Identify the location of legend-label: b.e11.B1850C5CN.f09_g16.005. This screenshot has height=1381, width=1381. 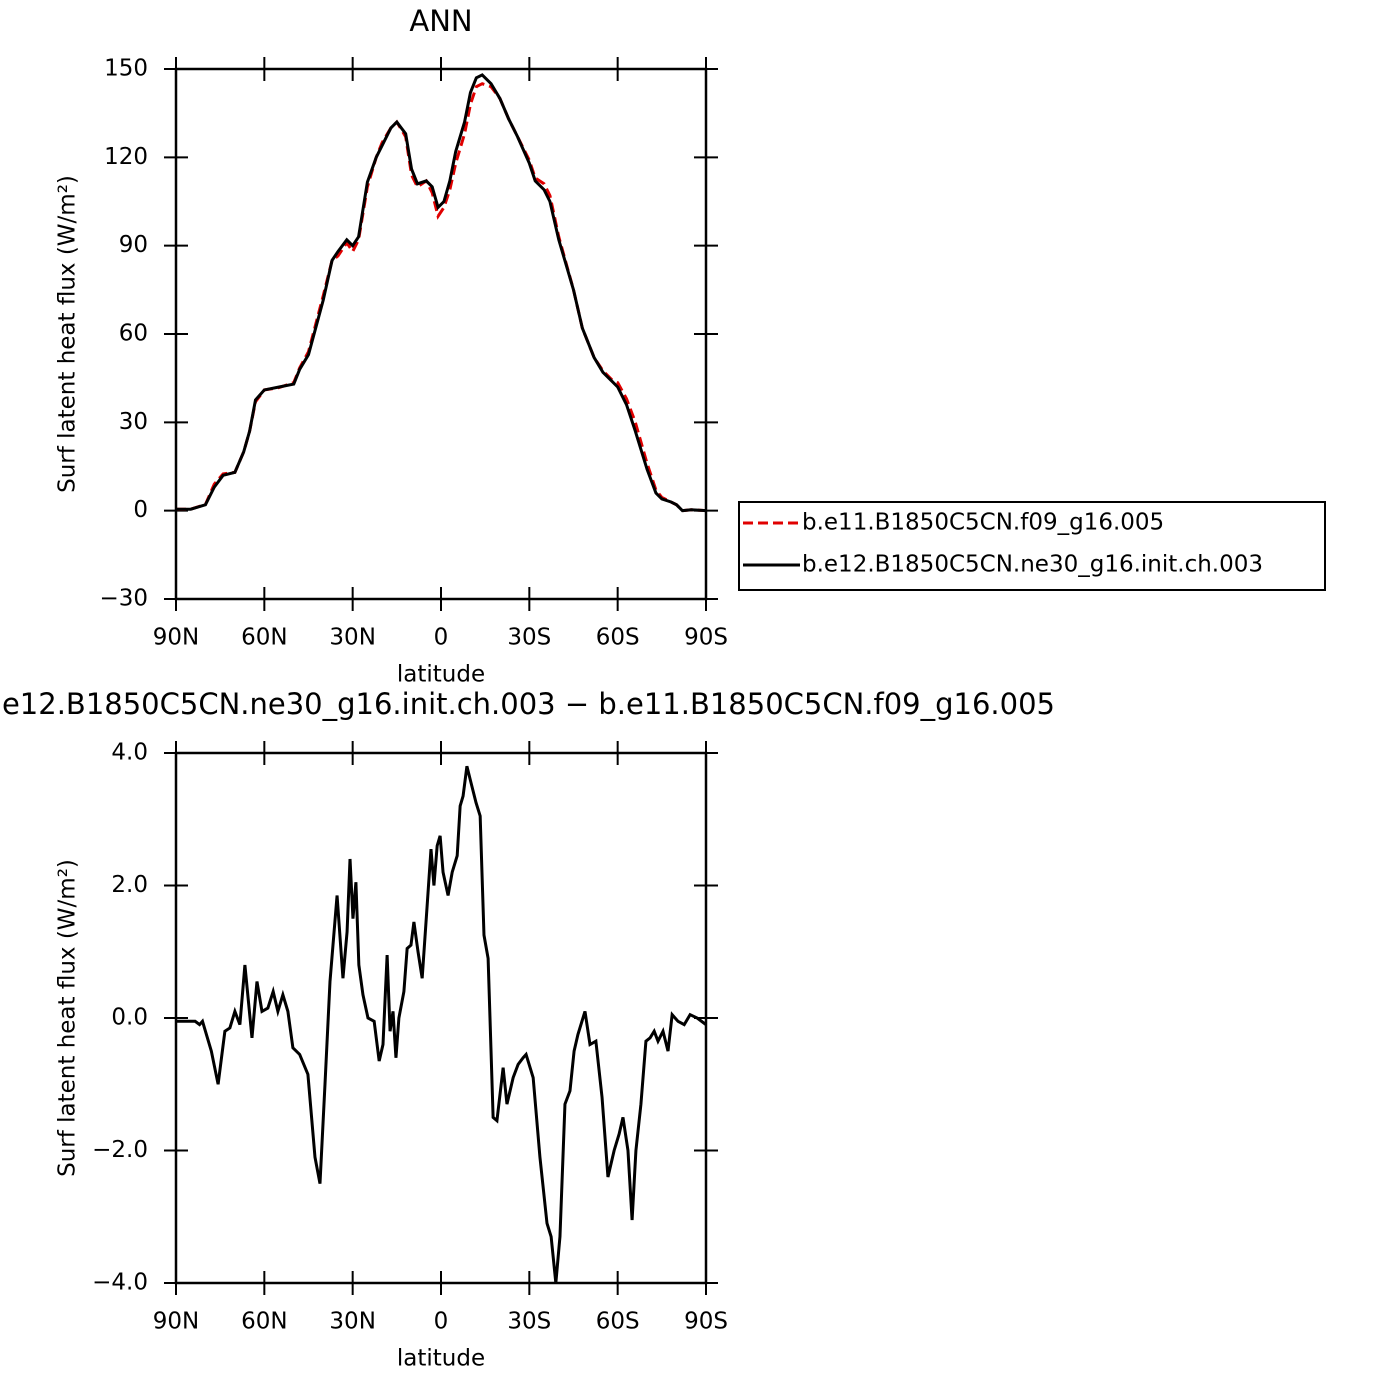
(983, 523).